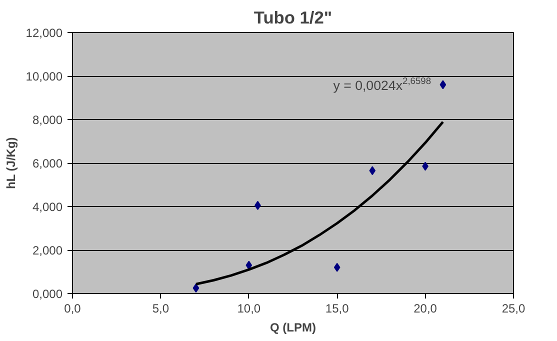  Describe the element at coordinates (47, 294) in the screenshot. I see `y-tick-label: 0,000` at that location.